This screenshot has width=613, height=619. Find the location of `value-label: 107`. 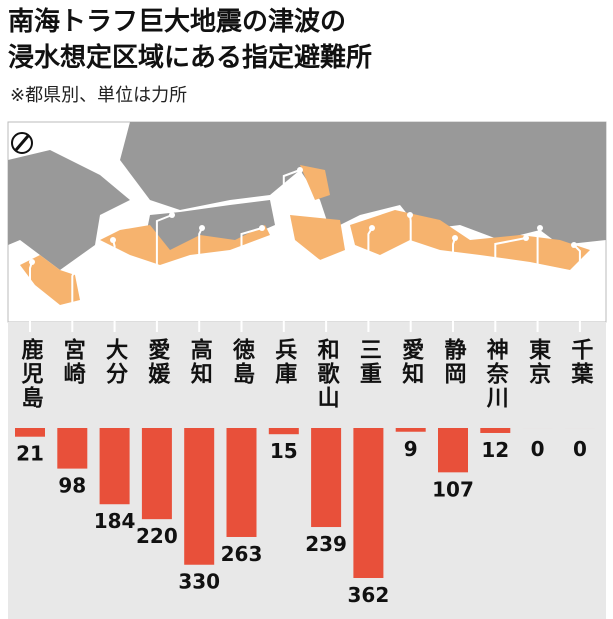

value-label: 107 is located at coordinates (453, 489).